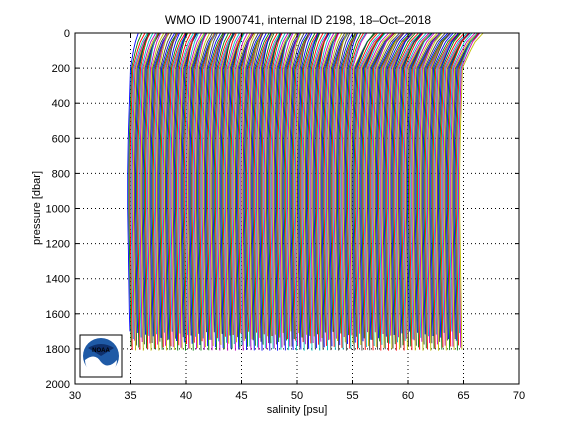 The image size is (576, 432). What do you see at coordinates (58, 245) in the screenshot?
I see `y-tick-label: 1200` at bounding box center [58, 245].